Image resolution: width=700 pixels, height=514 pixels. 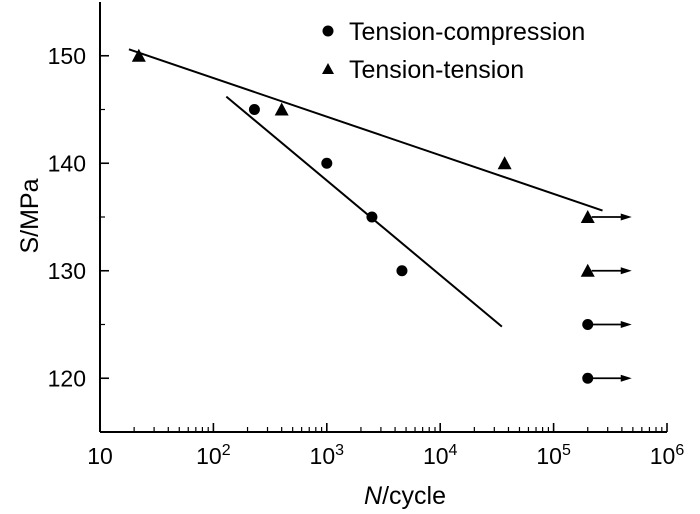 What do you see at coordinates (67, 271) in the screenshot?
I see `y-tick-label-1: 130` at bounding box center [67, 271].